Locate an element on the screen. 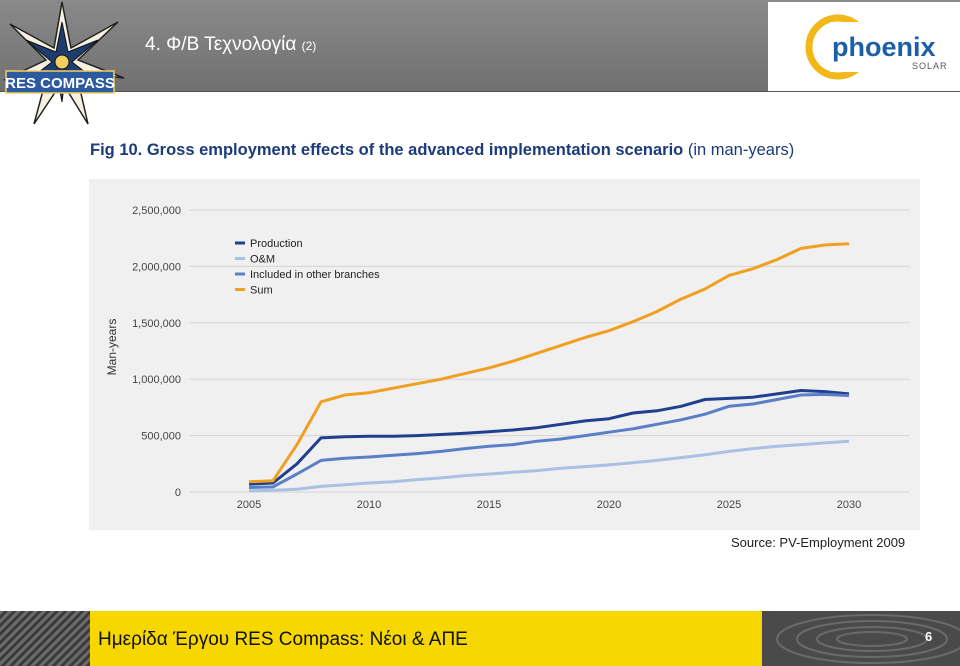  phoenix-logo-subtext: SOLAR is located at coordinates (930, 66).